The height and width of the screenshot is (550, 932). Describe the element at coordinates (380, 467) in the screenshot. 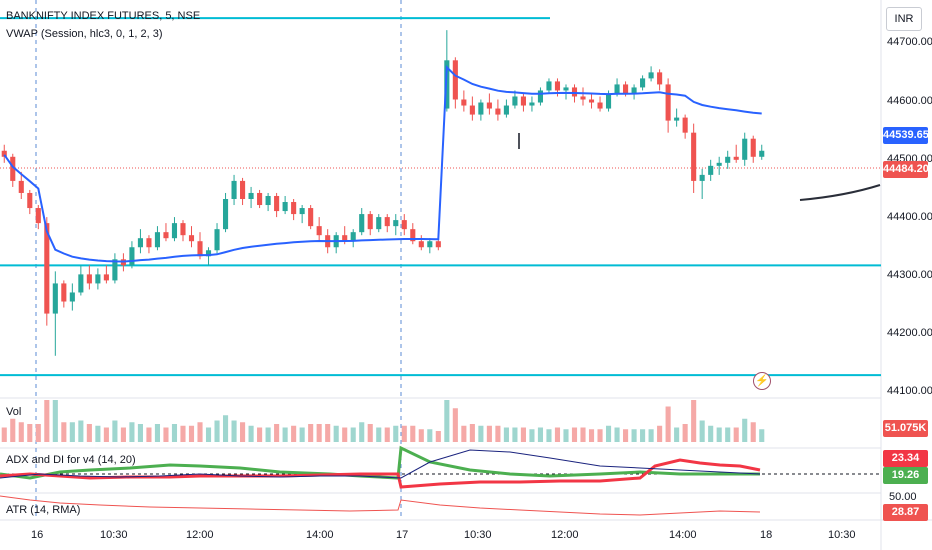

I see `adx-lines` at that location.